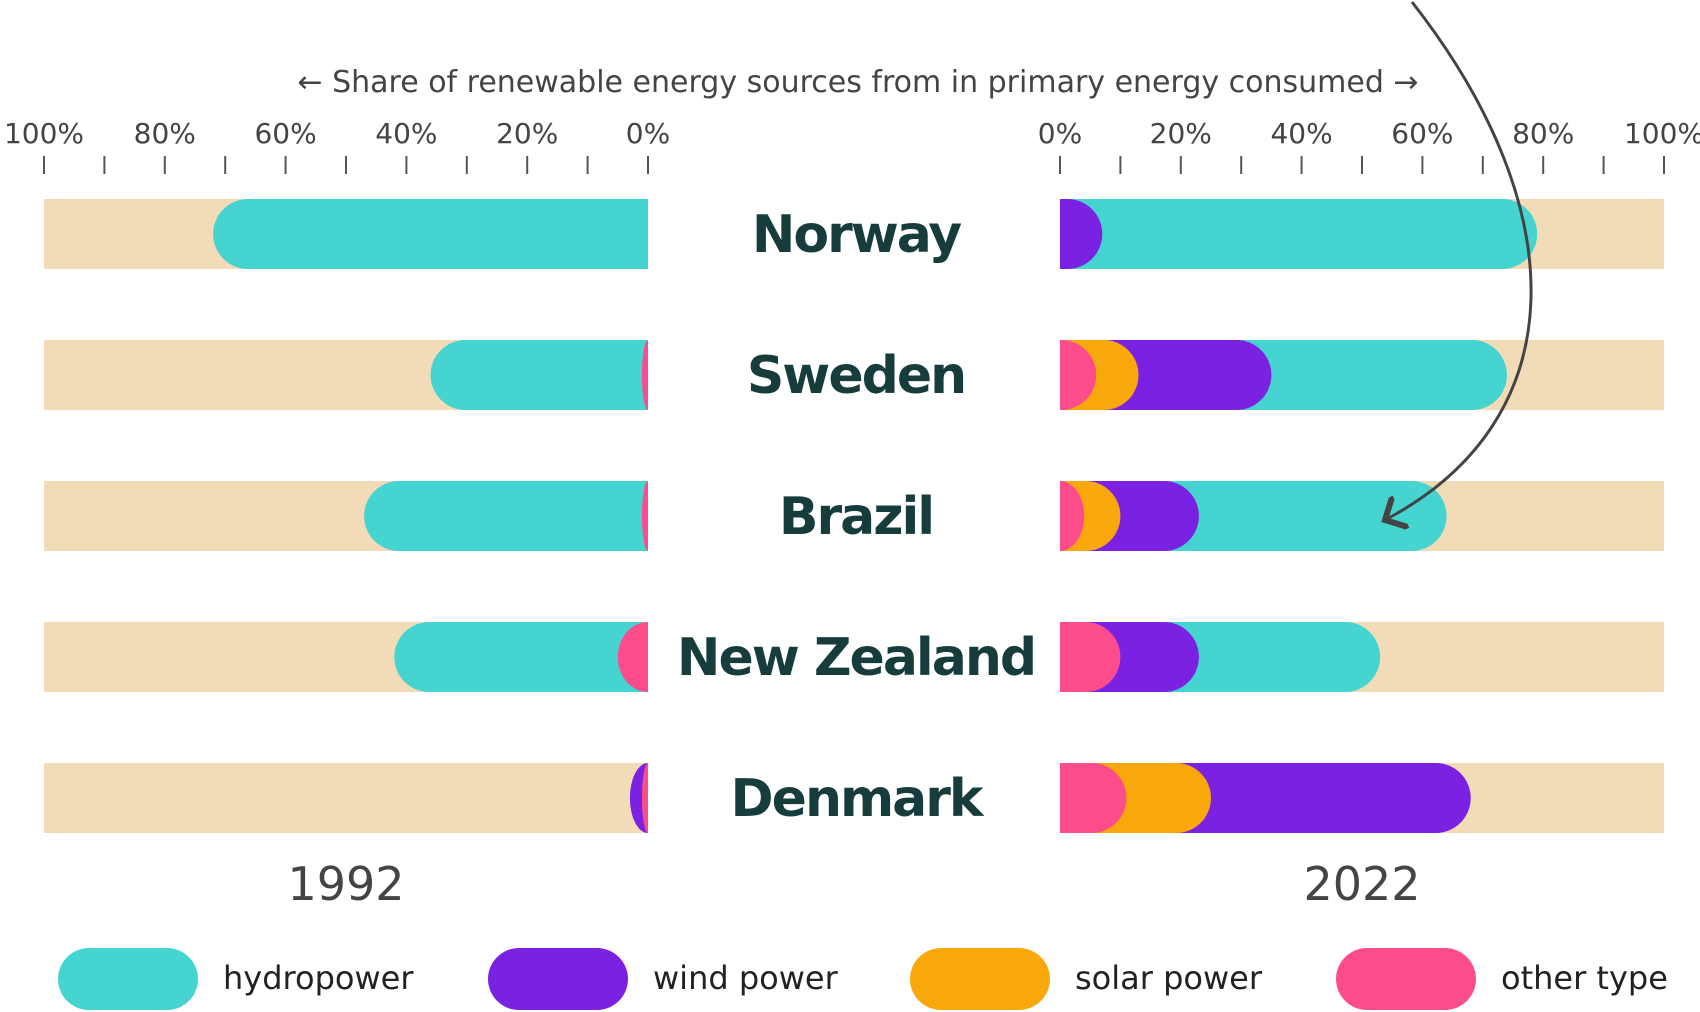 The width and height of the screenshot is (1700, 1012). I want to click on legend-item: hydropower, so click(236, 979).